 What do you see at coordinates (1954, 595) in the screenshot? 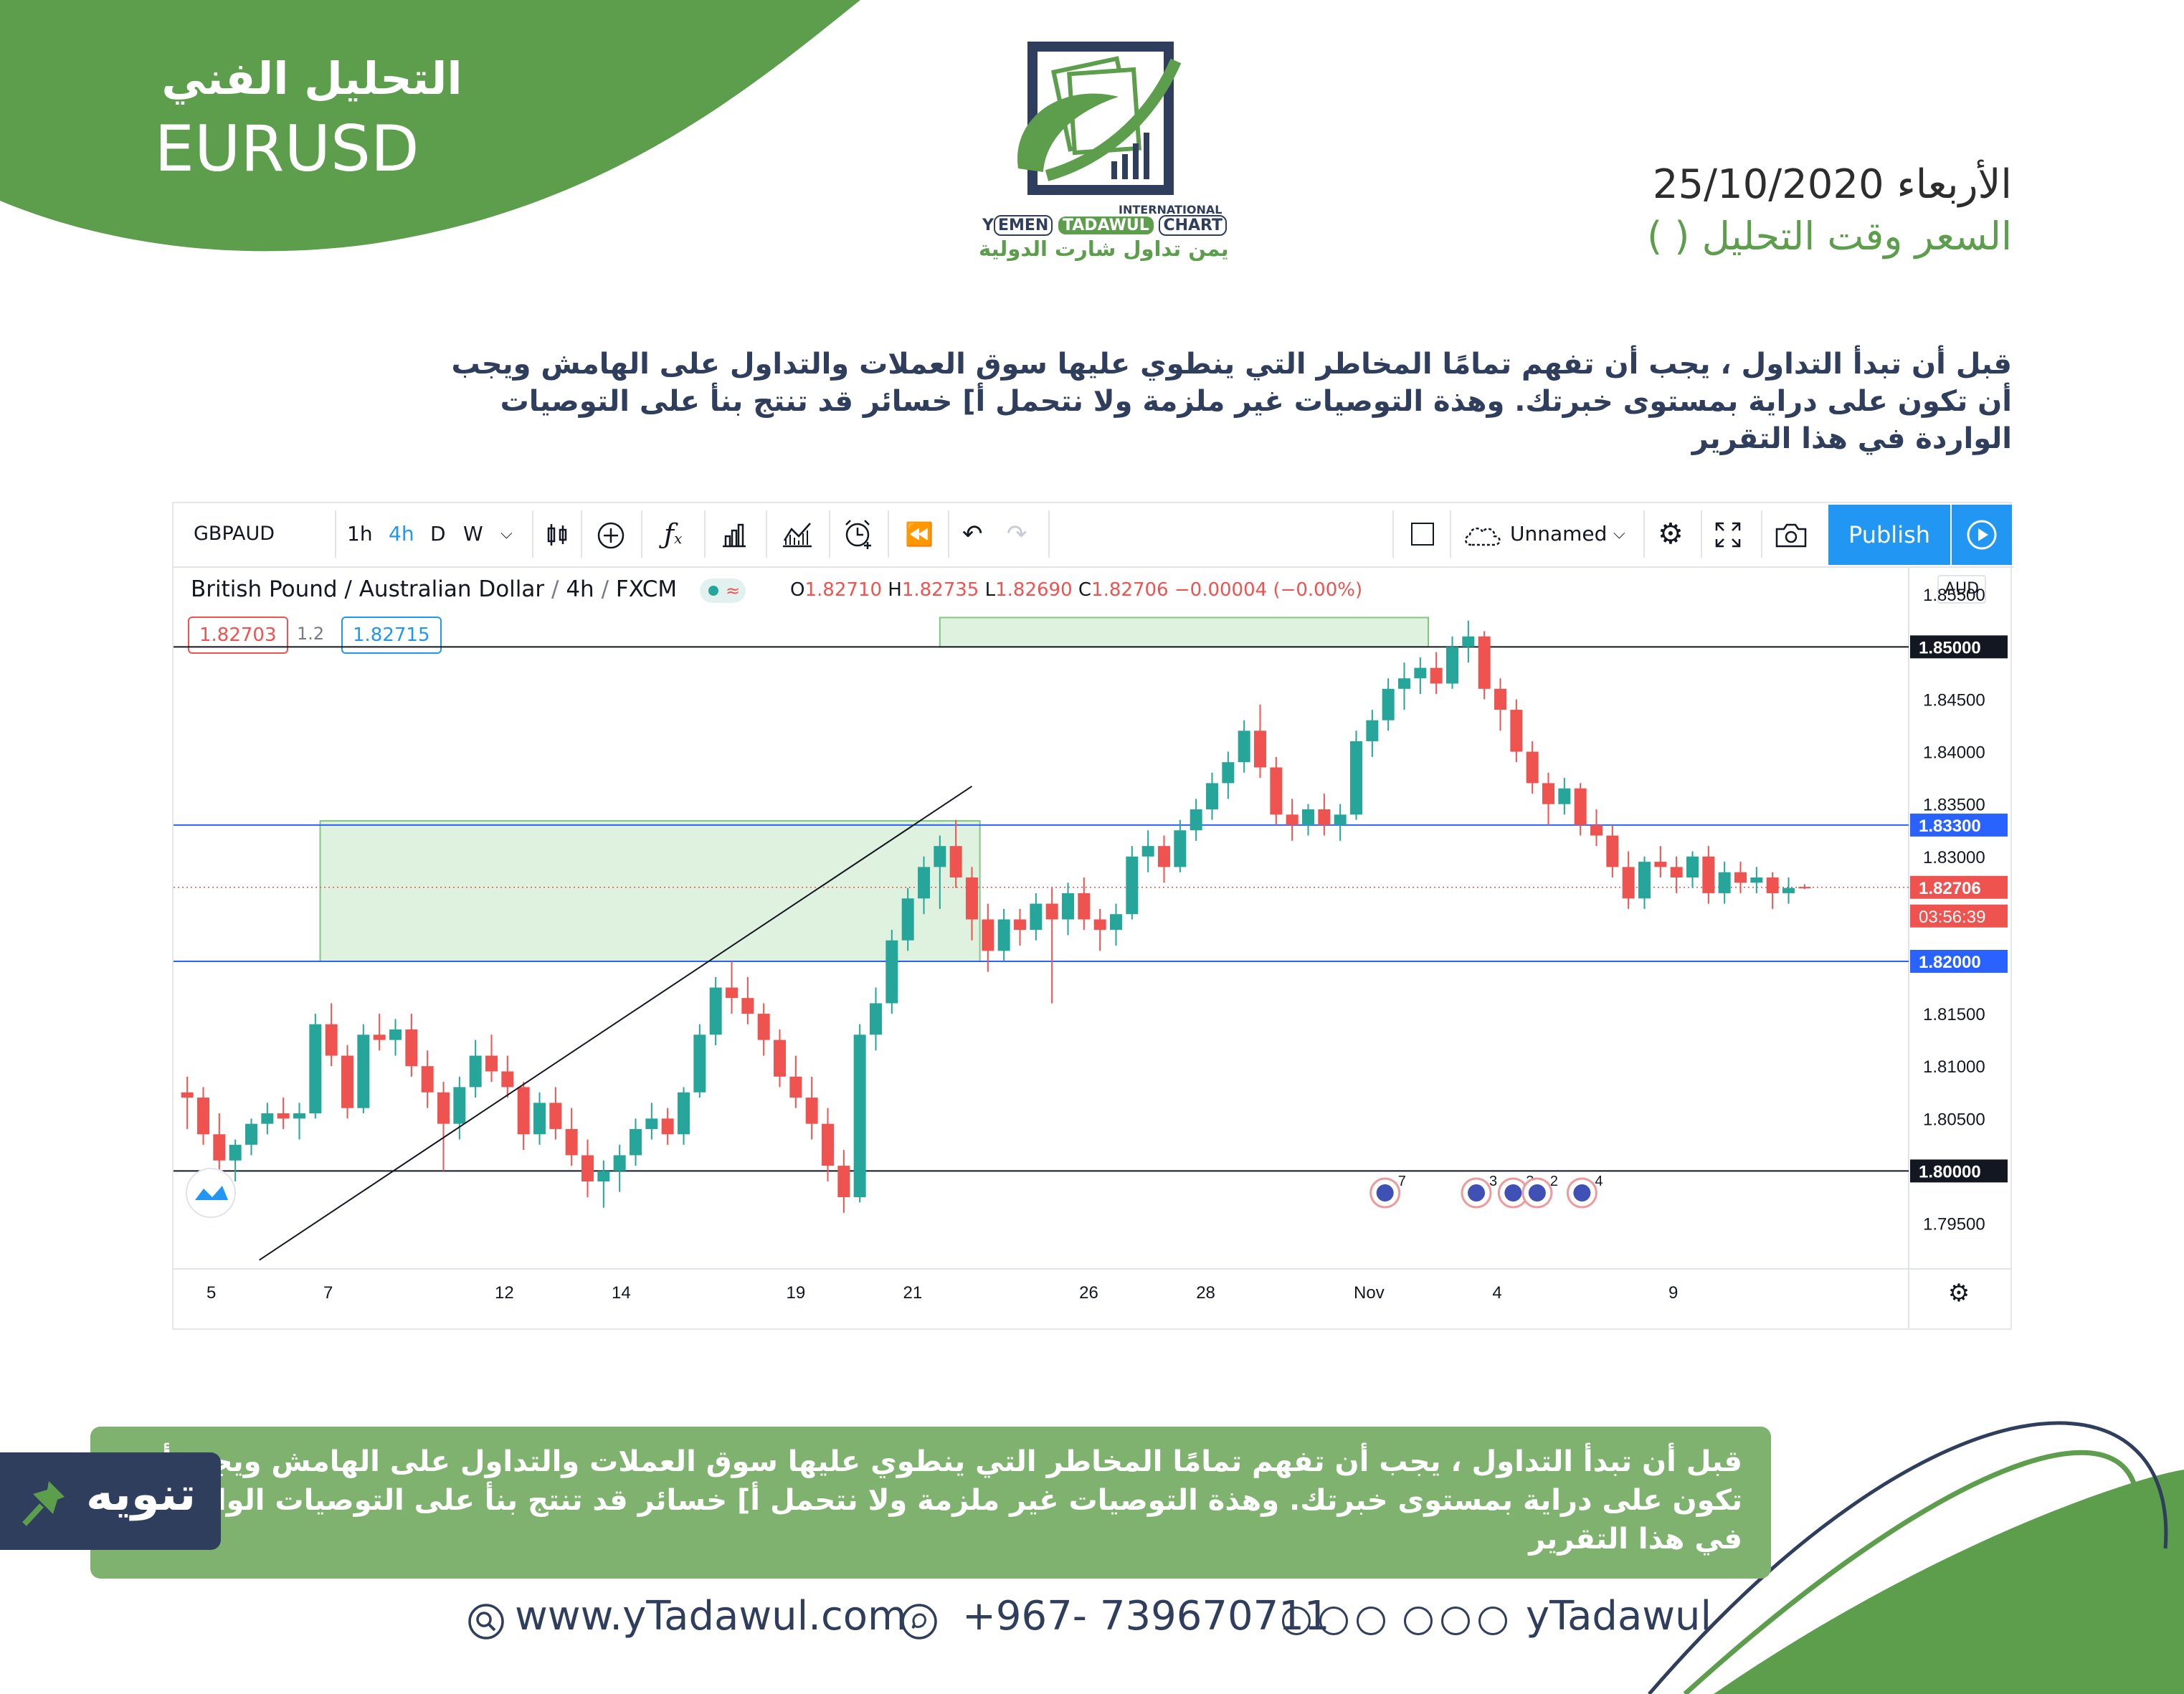
I see `y-tick-label: 1.85500` at bounding box center [1954, 595].